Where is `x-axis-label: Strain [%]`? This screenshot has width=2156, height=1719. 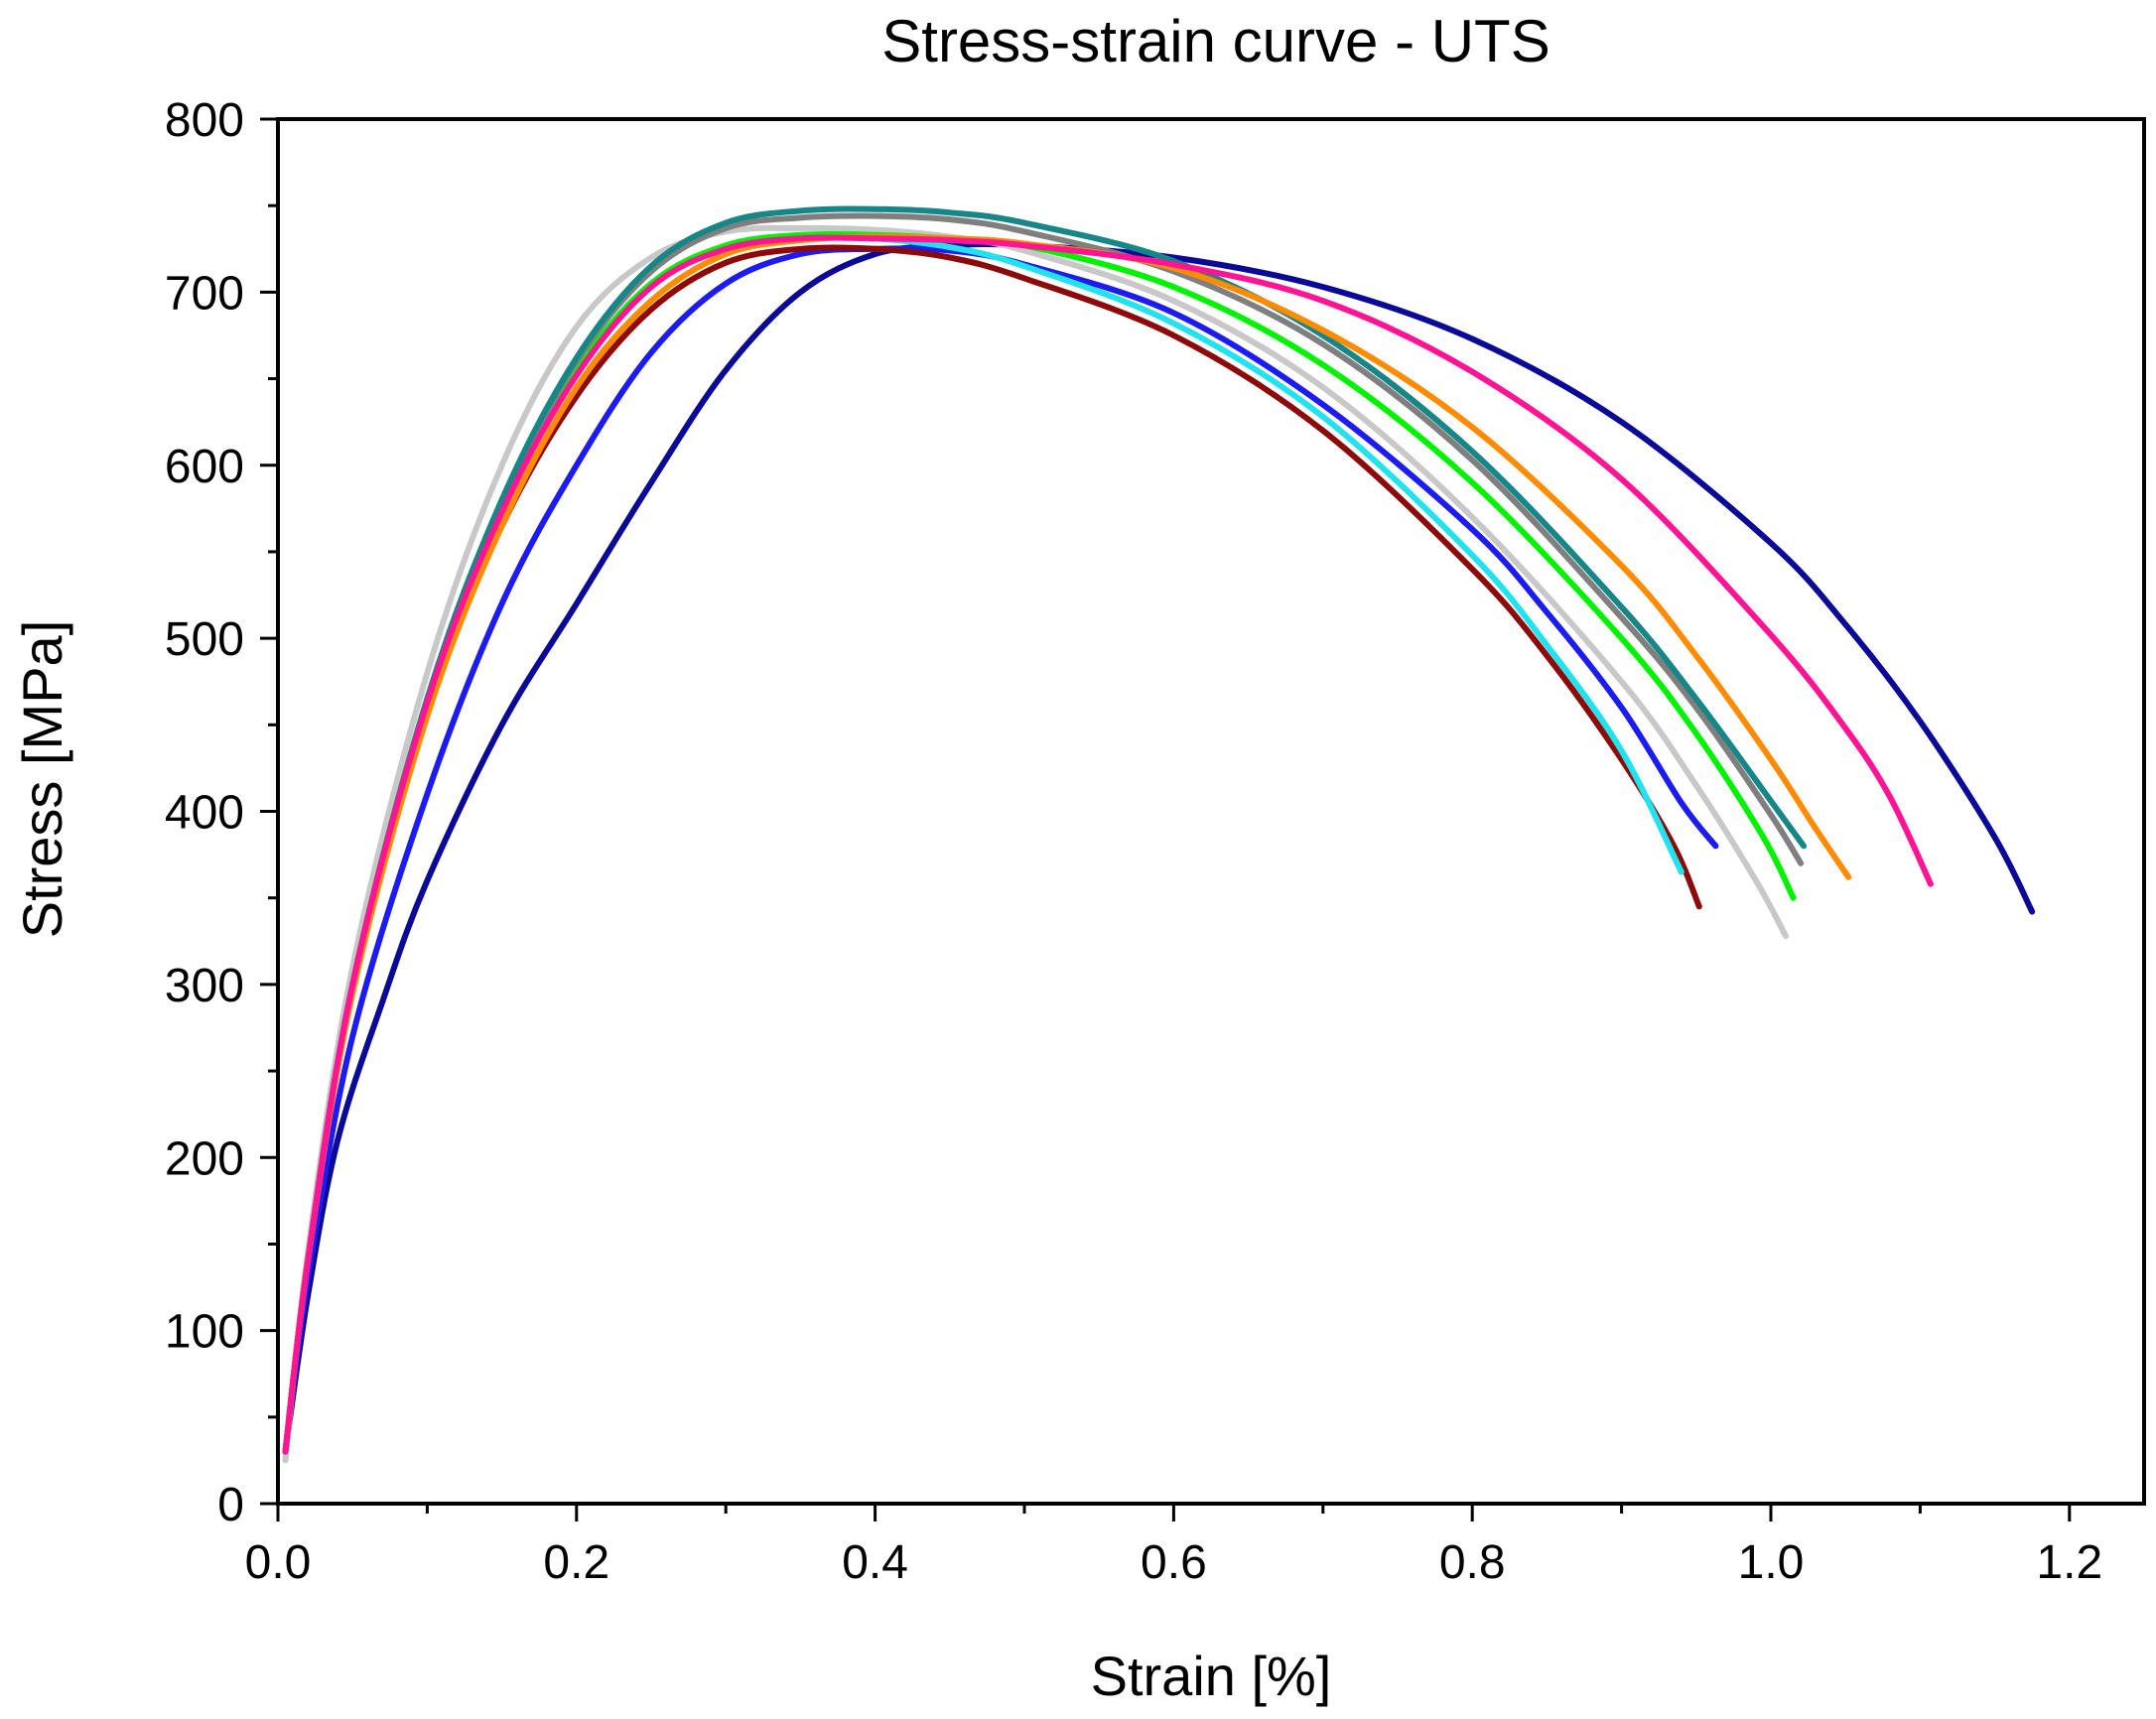
x-axis-label: Strain [%] is located at coordinates (1211, 1676).